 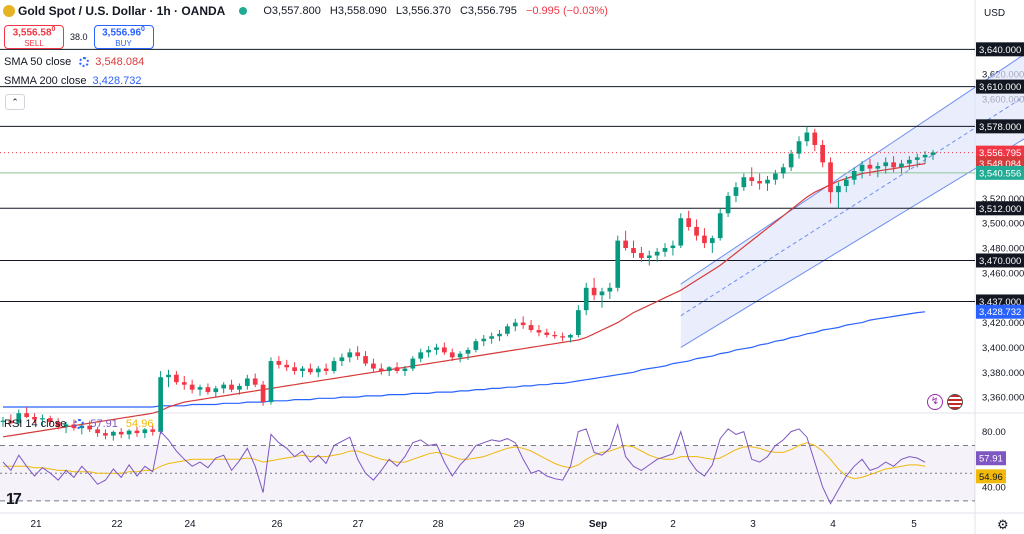 What do you see at coordinates (45, 81) in the screenshot?
I see `smma200-label: SMMA 200 close` at bounding box center [45, 81].